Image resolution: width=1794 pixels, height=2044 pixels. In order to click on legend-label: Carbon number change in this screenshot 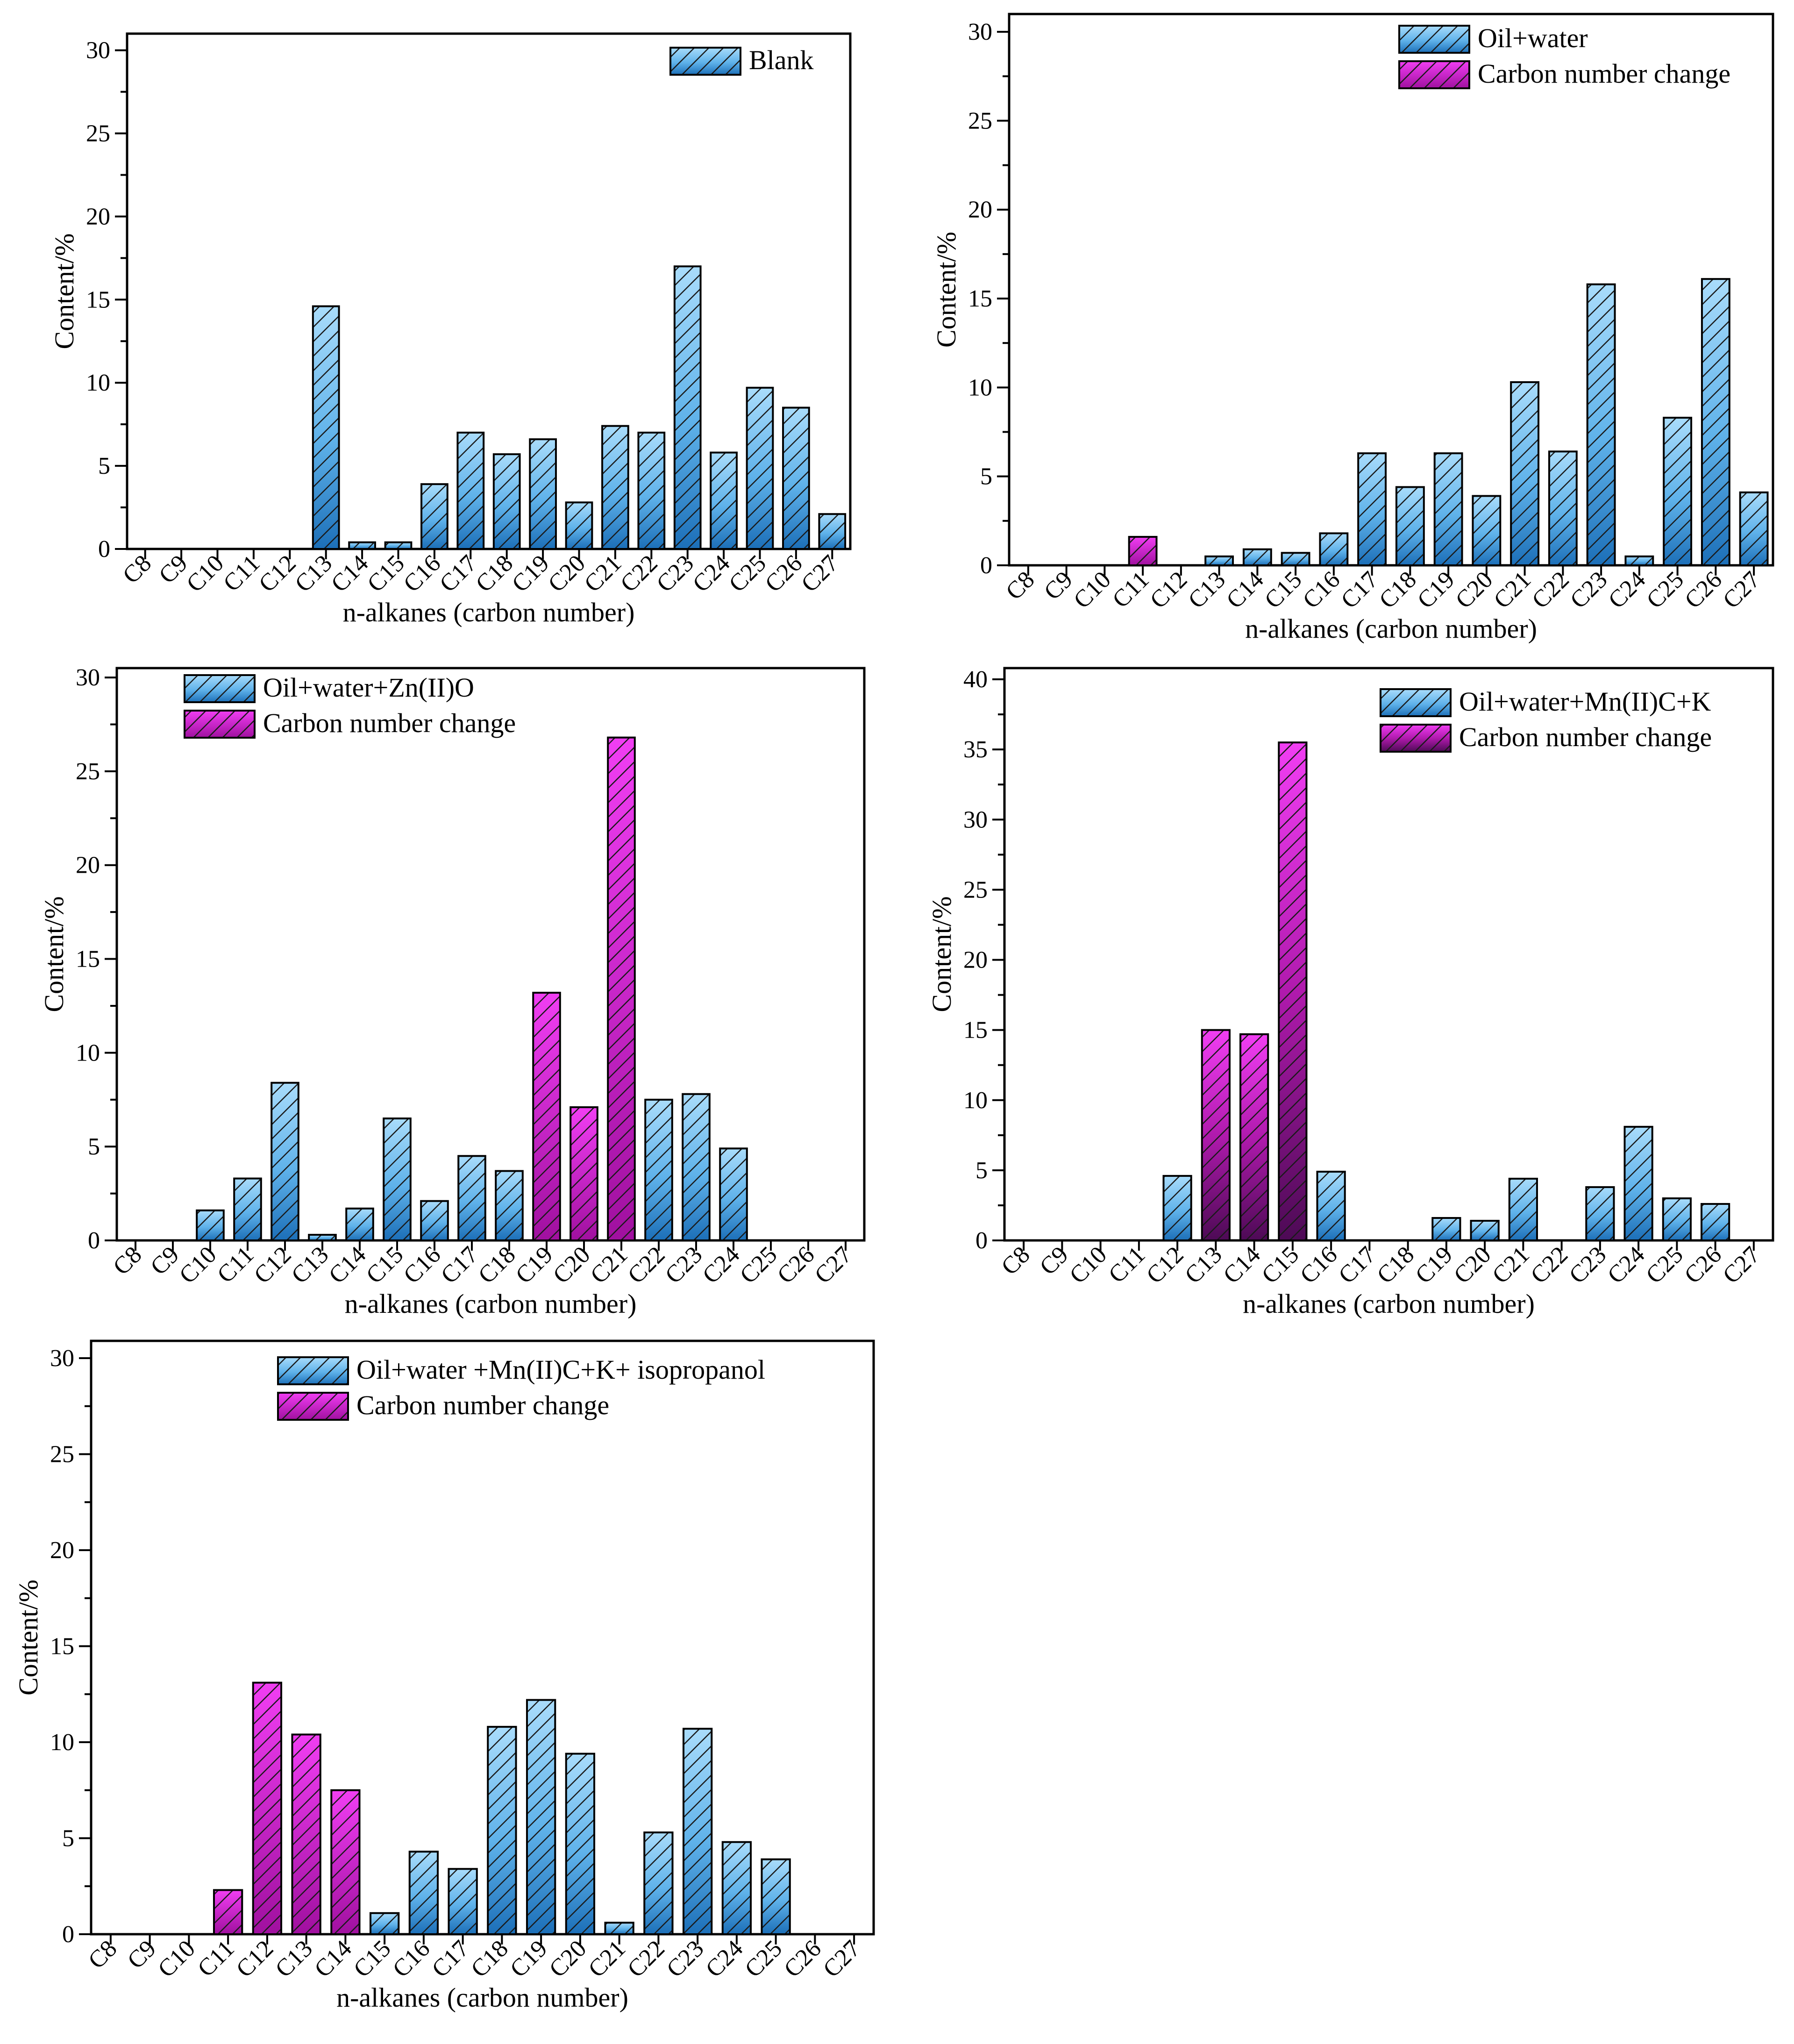, I will do `click(389, 723)`.